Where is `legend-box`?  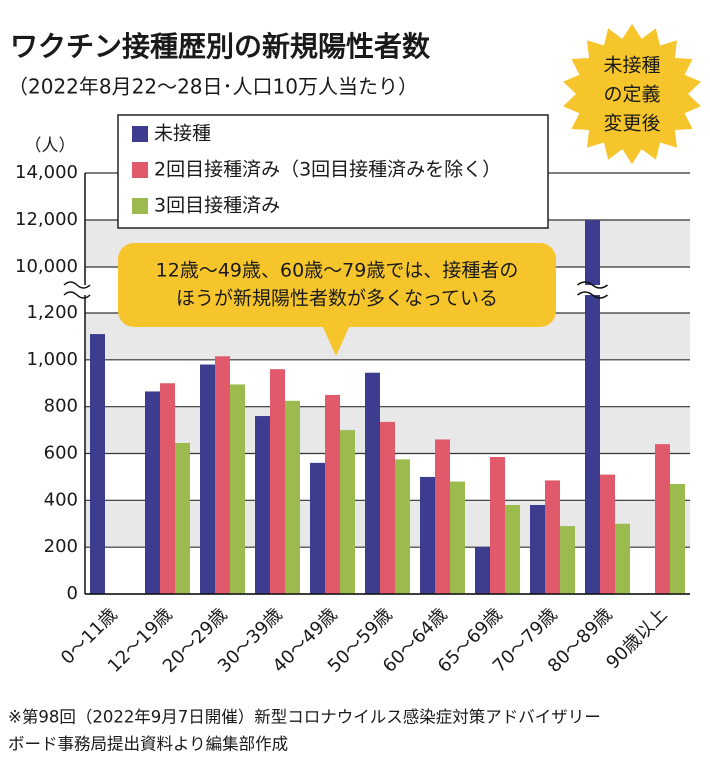
legend-box is located at coordinates (333, 171).